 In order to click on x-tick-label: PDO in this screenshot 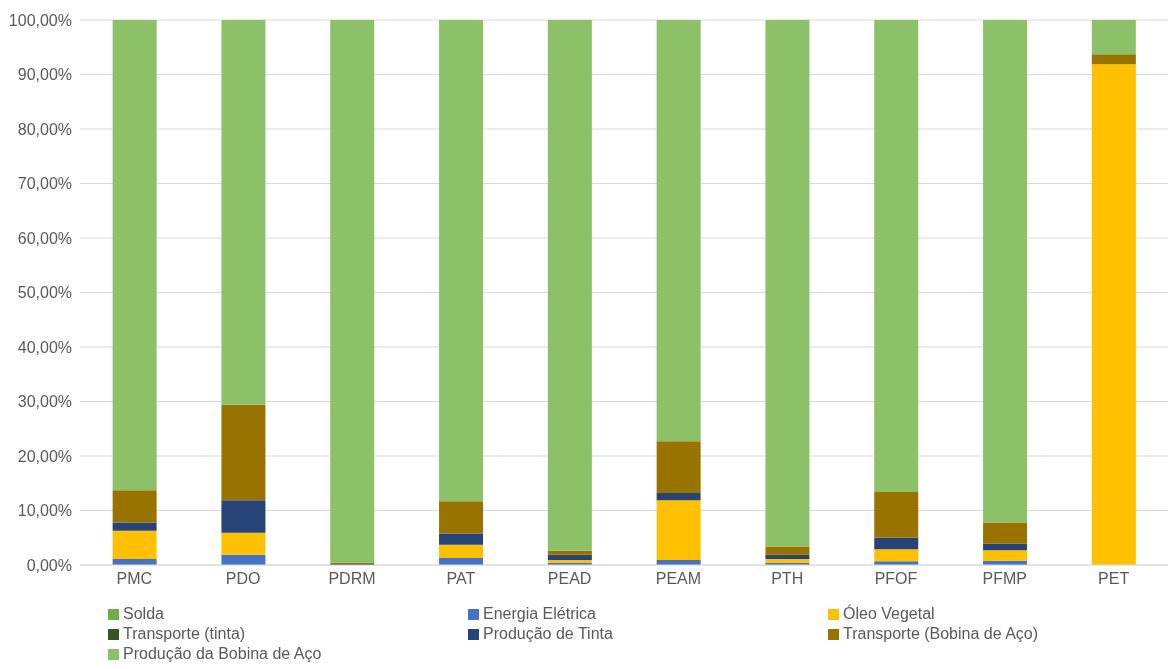, I will do `click(243, 579)`.